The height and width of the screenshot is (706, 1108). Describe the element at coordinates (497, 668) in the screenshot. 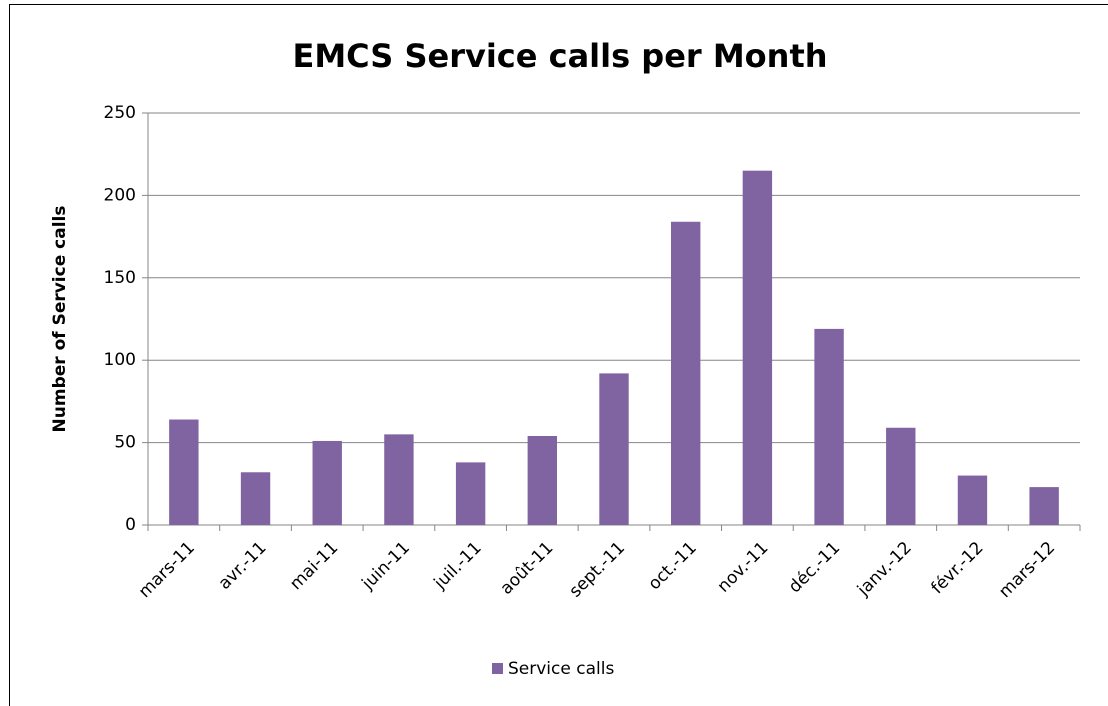

I see `legend-swatch` at that location.